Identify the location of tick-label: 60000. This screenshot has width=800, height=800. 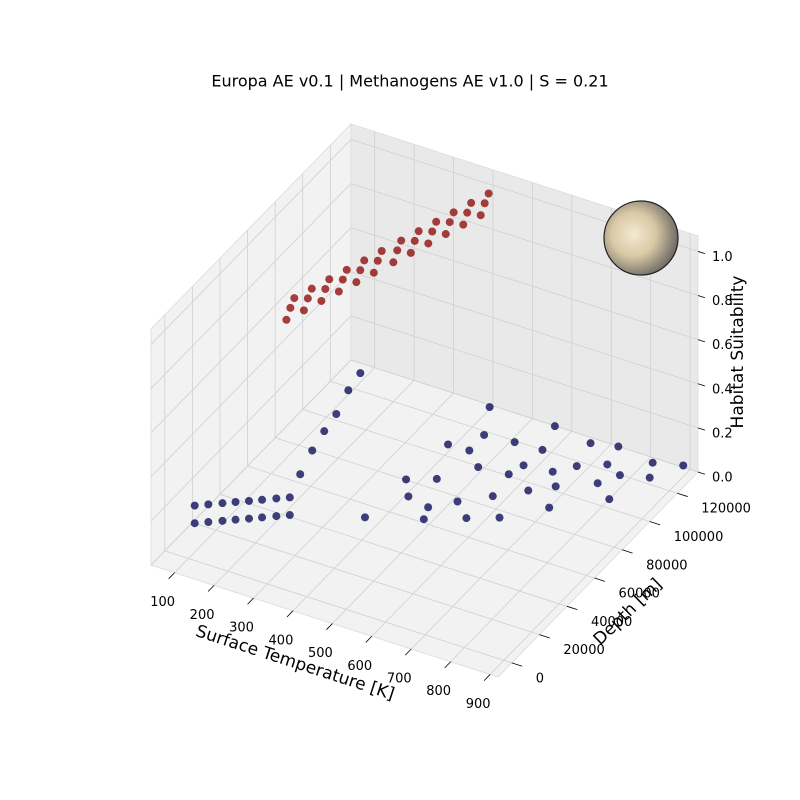
(639, 594).